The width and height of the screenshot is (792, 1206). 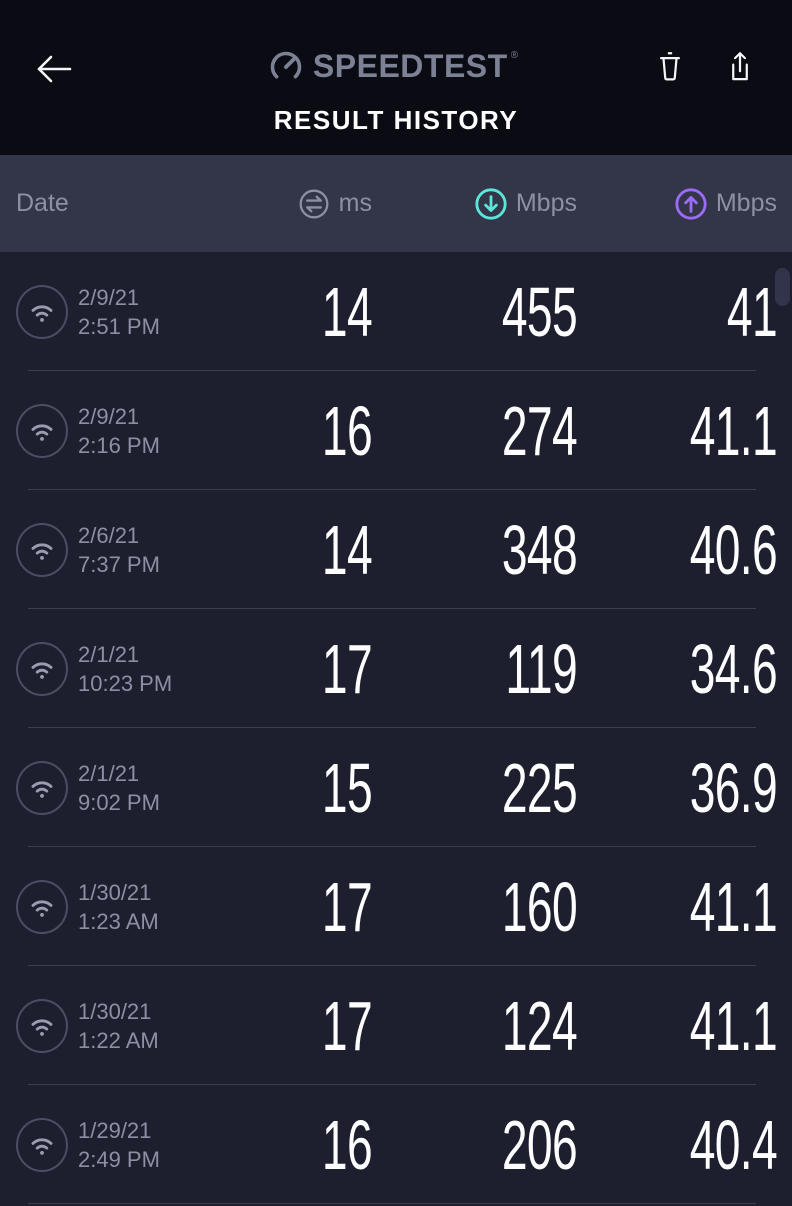 I want to click on table-row: 2/9/21 2:16 PM 16 274 41.1, so click(x=396, y=430).